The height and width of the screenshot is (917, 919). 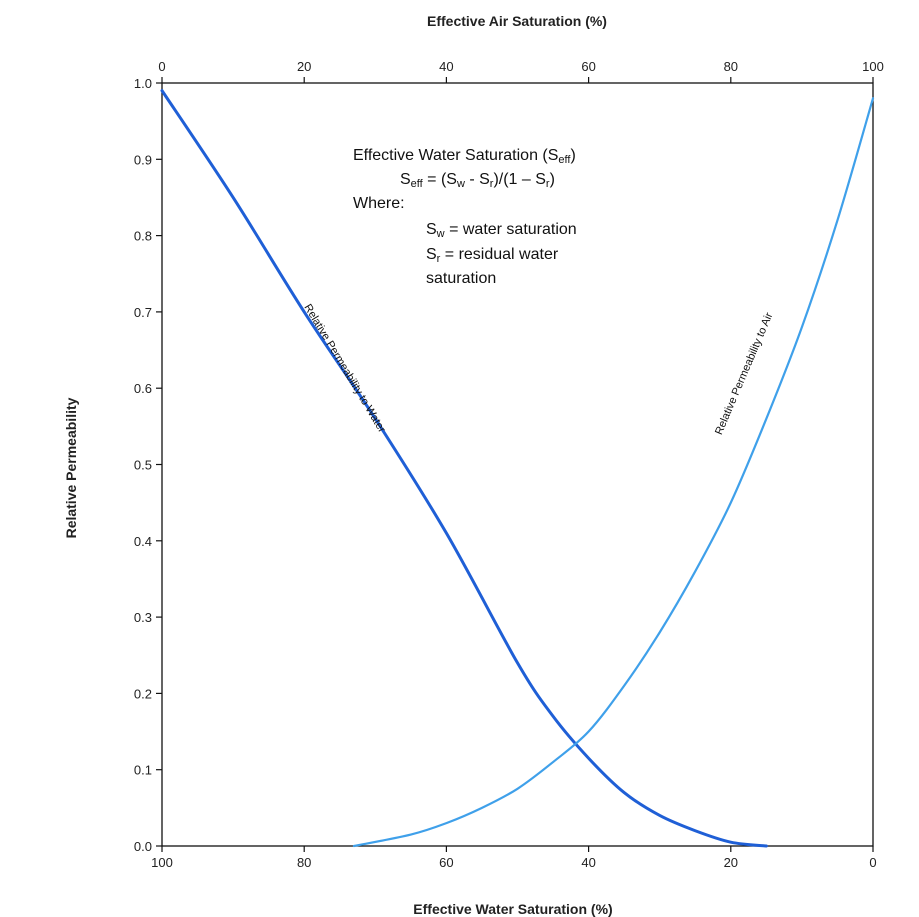 I want to click on top-tick-label: 60, so click(x=588, y=66).